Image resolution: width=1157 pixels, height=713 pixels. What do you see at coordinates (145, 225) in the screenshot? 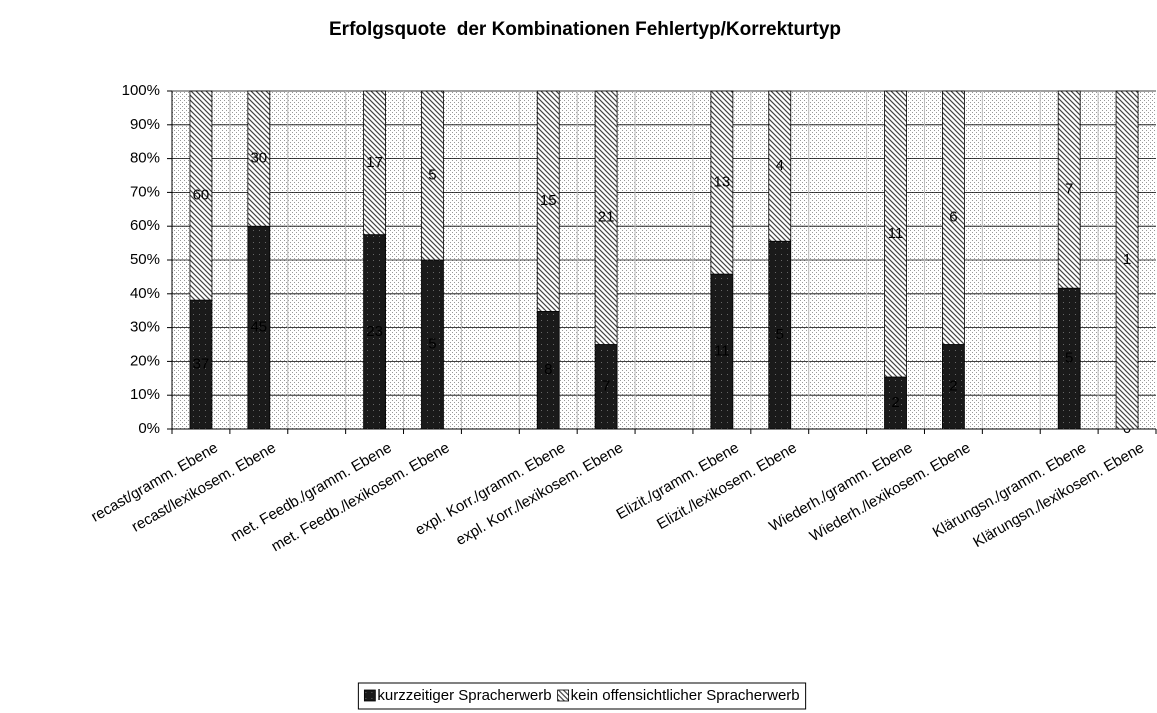
I see `y-tick-label: 60%` at bounding box center [145, 225].